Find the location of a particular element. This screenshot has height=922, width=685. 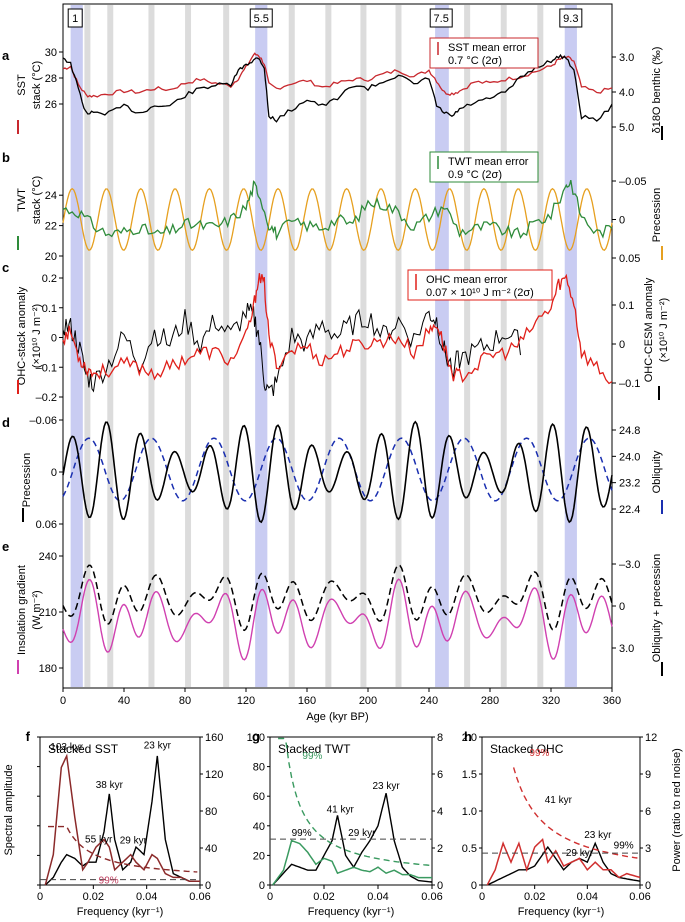

f-x-tick-label: 0.06 is located at coordinates (199, 897).